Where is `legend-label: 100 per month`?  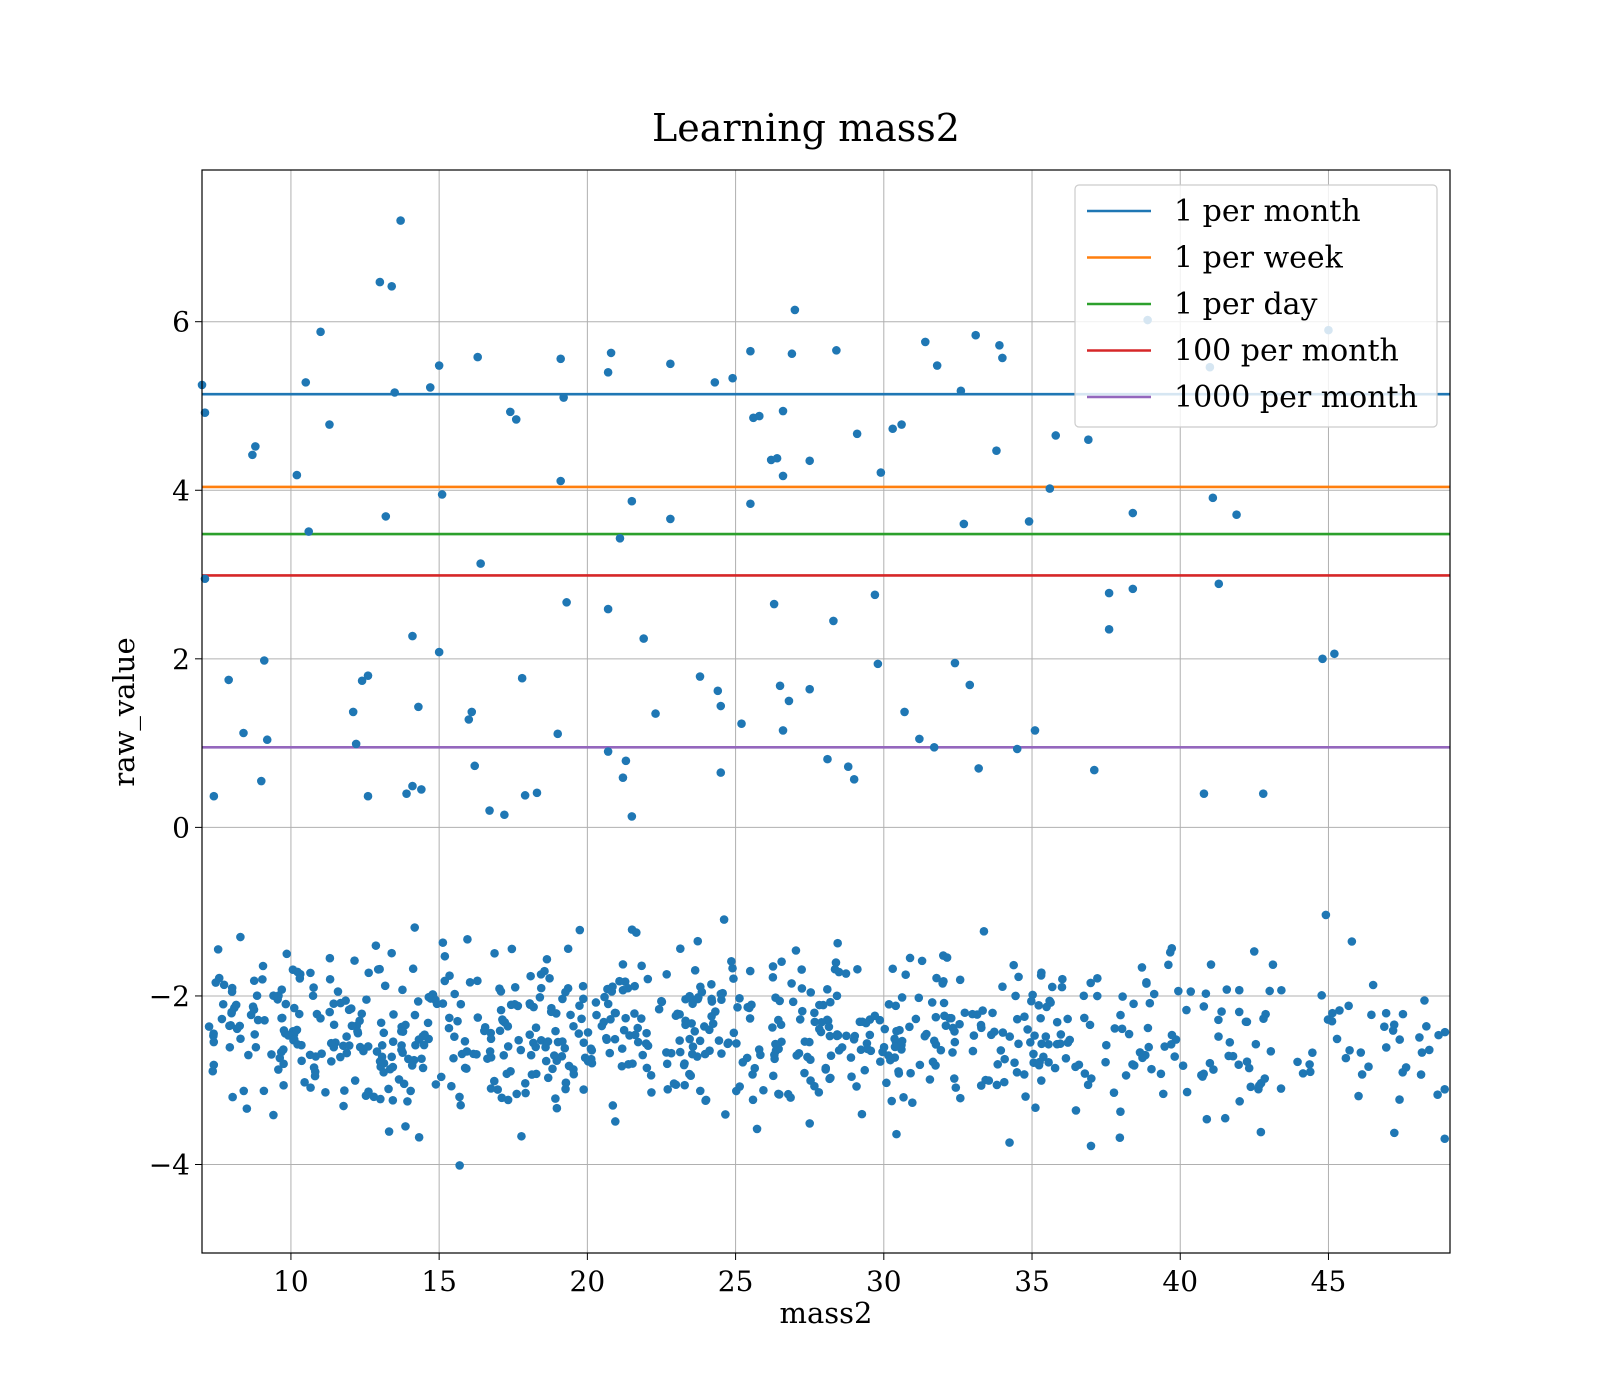 legend-label: 100 per month is located at coordinates (1286, 351).